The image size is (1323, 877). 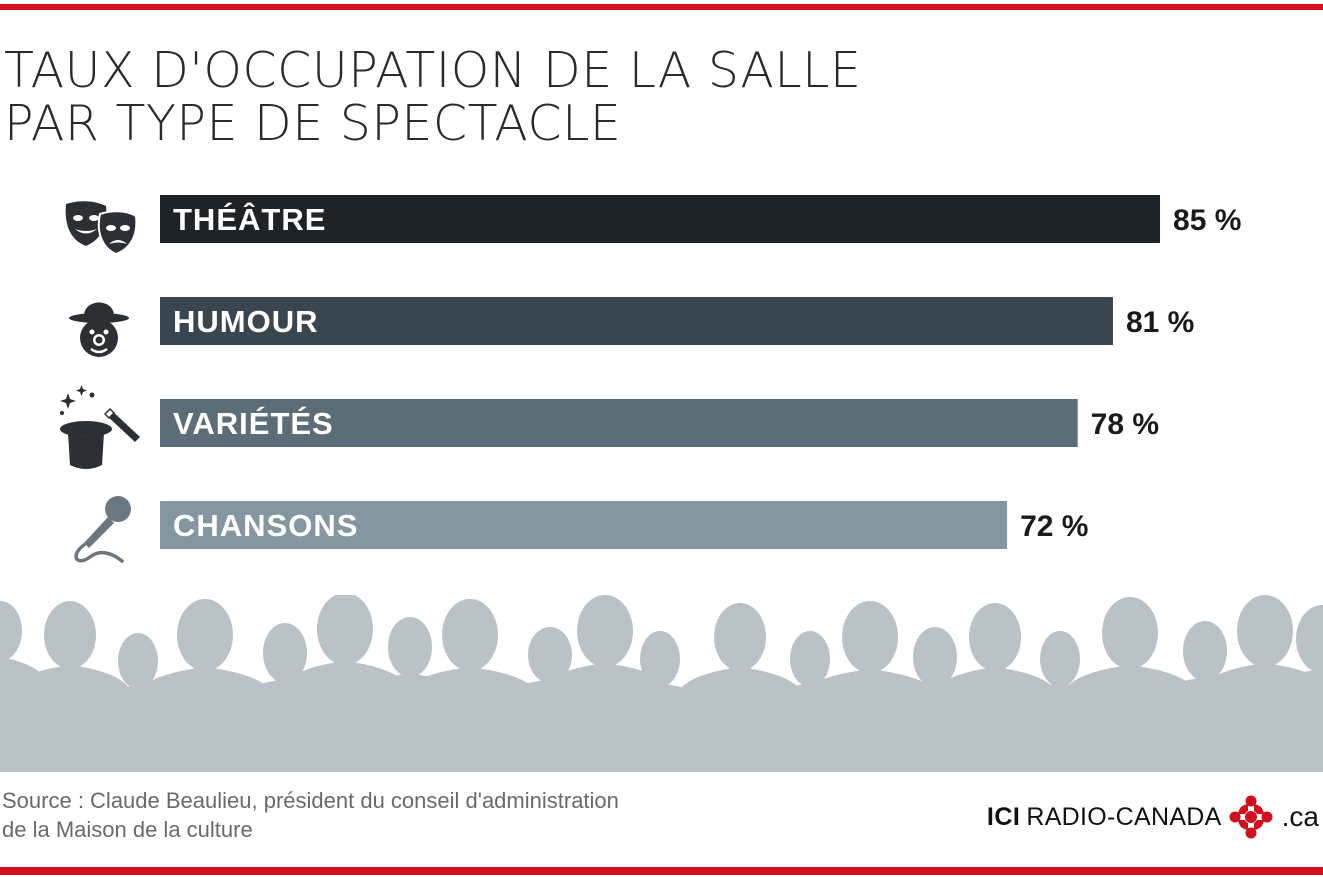 What do you see at coordinates (1124, 816) in the screenshot?
I see `logo-radio-canada: RADIO-CANADA` at bounding box center [1124, 816].